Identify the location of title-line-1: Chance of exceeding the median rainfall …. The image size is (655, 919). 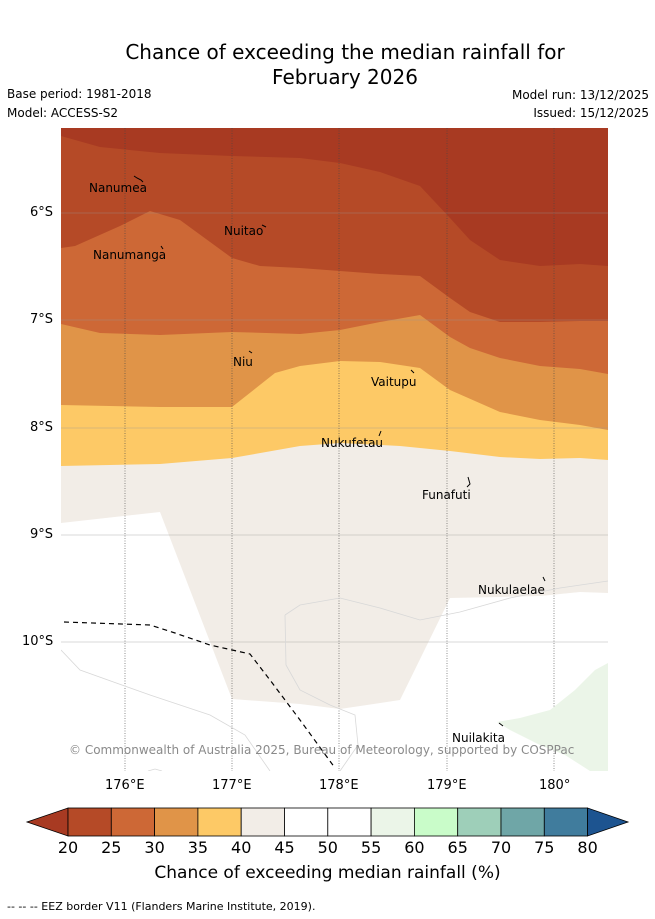
(345, 52).